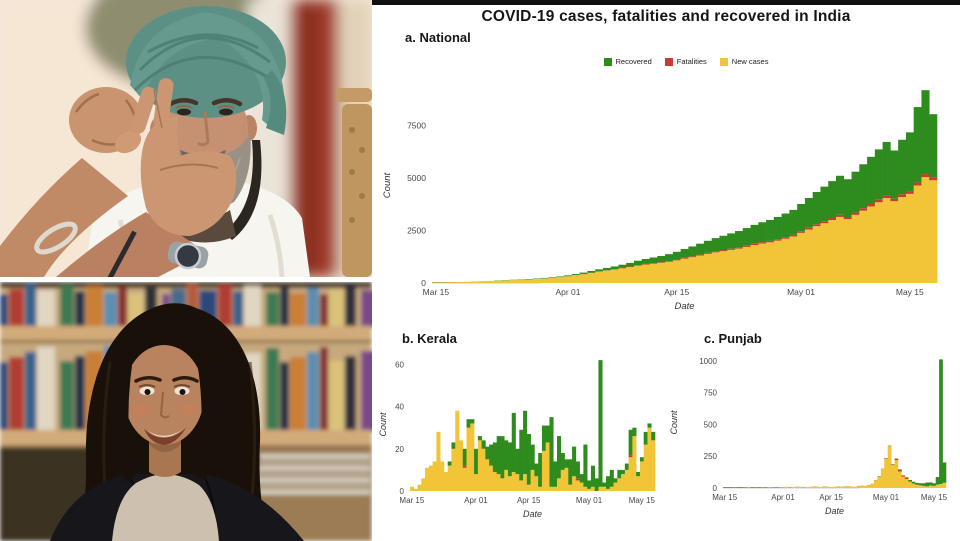 The image size is (960, 541). I want to click on y-tick-label: 20, so click(399, 449).